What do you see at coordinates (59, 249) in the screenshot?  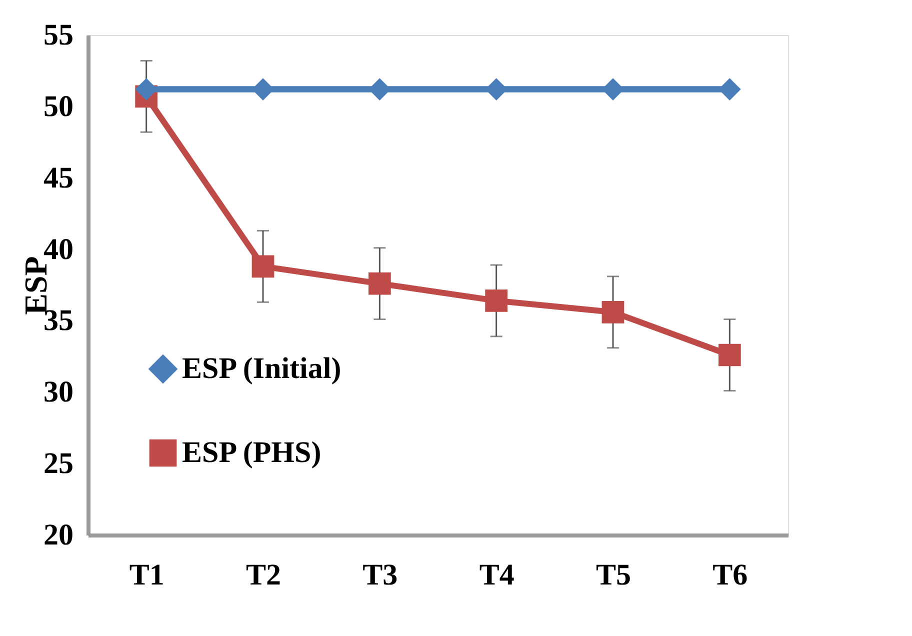 I see `y-tick-label: 40` at bounding box center [59, 249].